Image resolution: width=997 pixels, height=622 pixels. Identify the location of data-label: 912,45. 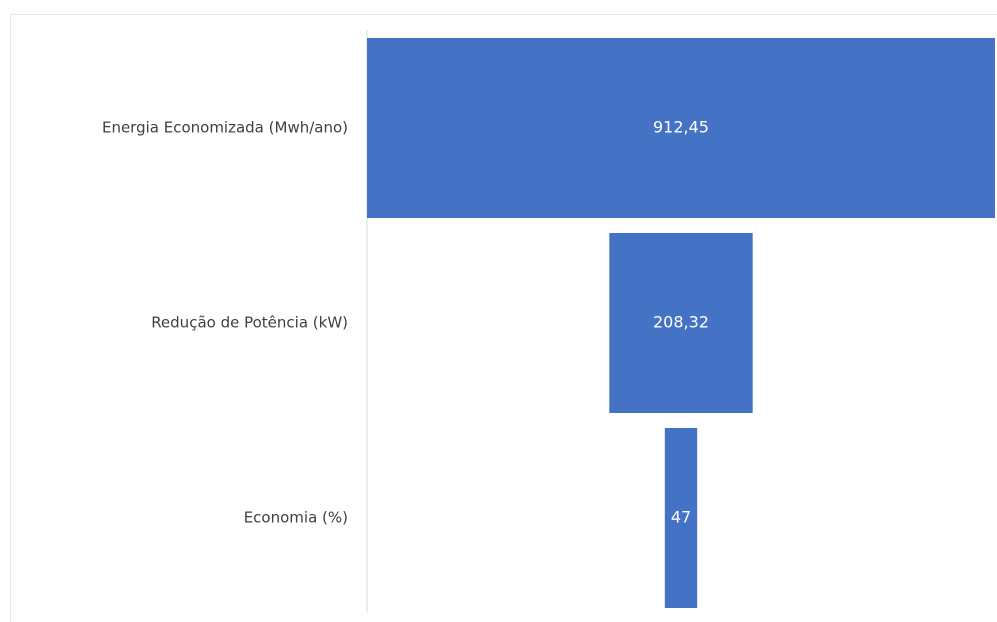
(681, 127).